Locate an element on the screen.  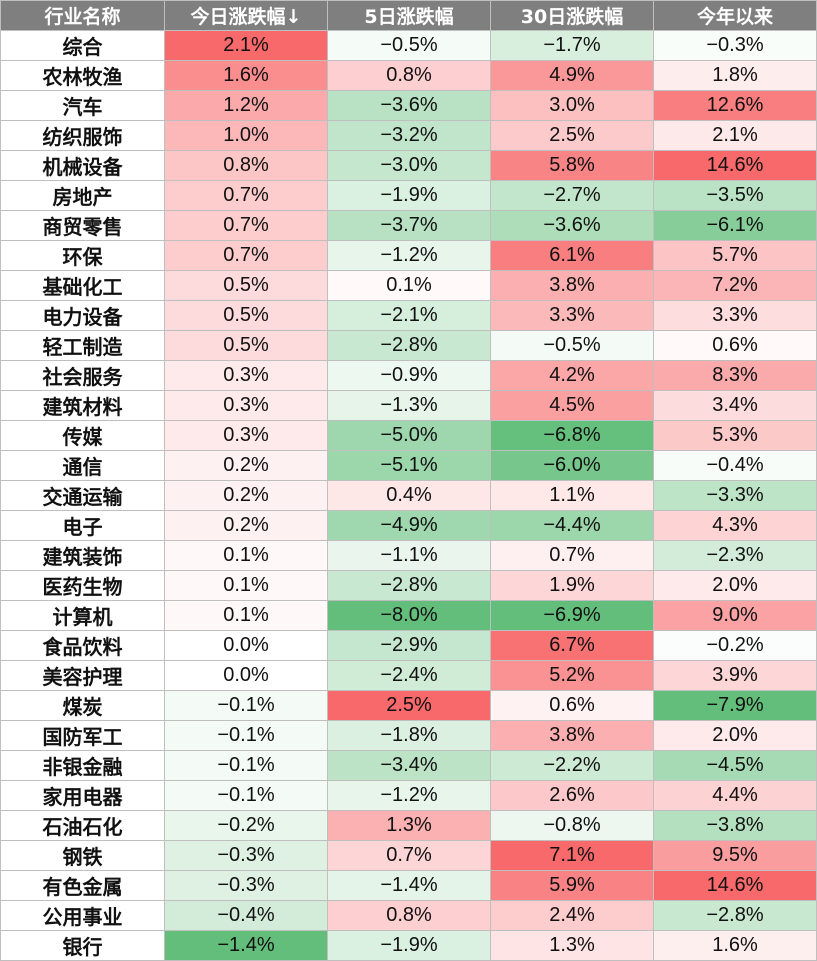
today-change-cell: −0.2% is located at coordinates (246, 825).